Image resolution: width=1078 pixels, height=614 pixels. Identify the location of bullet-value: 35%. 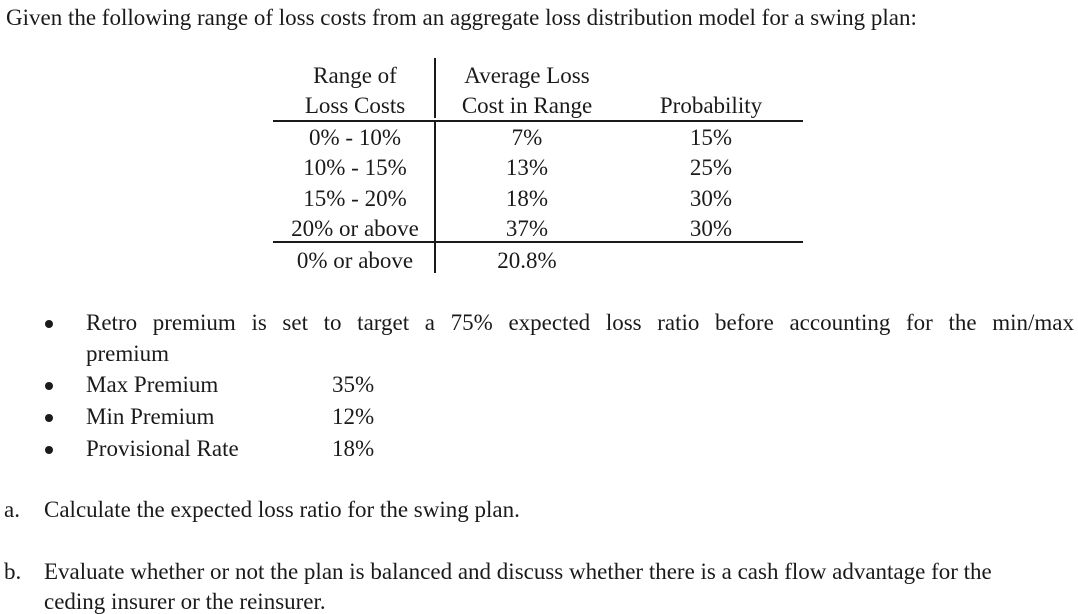
(353, 384).